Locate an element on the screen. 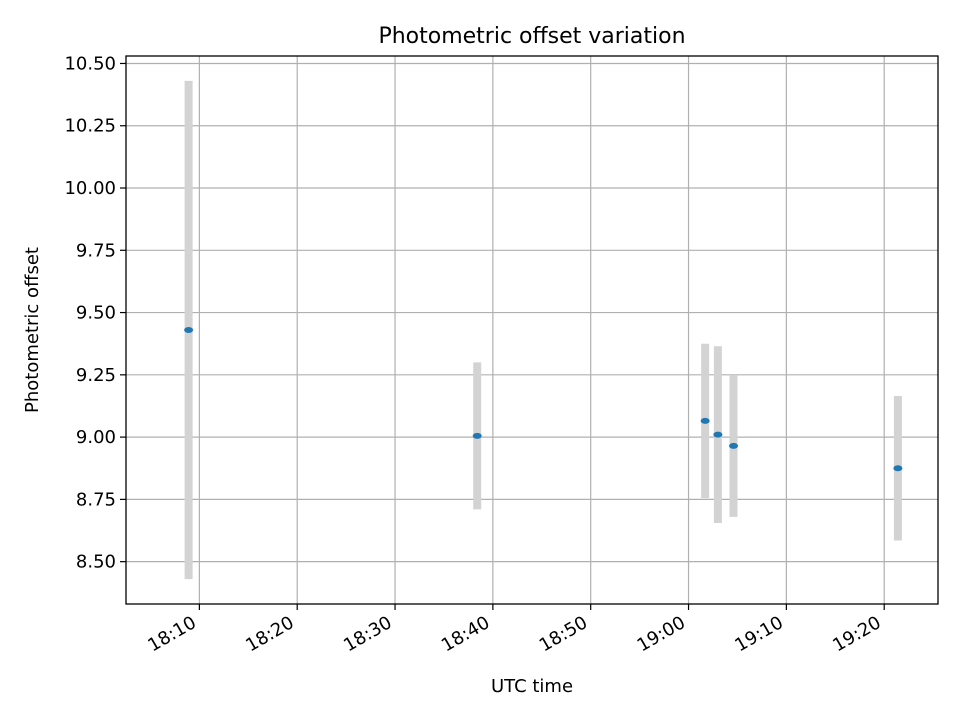 The width and height of the screenshot is (960, 725). y-tick-label: 10.00 is located at coordinates (90, 188).